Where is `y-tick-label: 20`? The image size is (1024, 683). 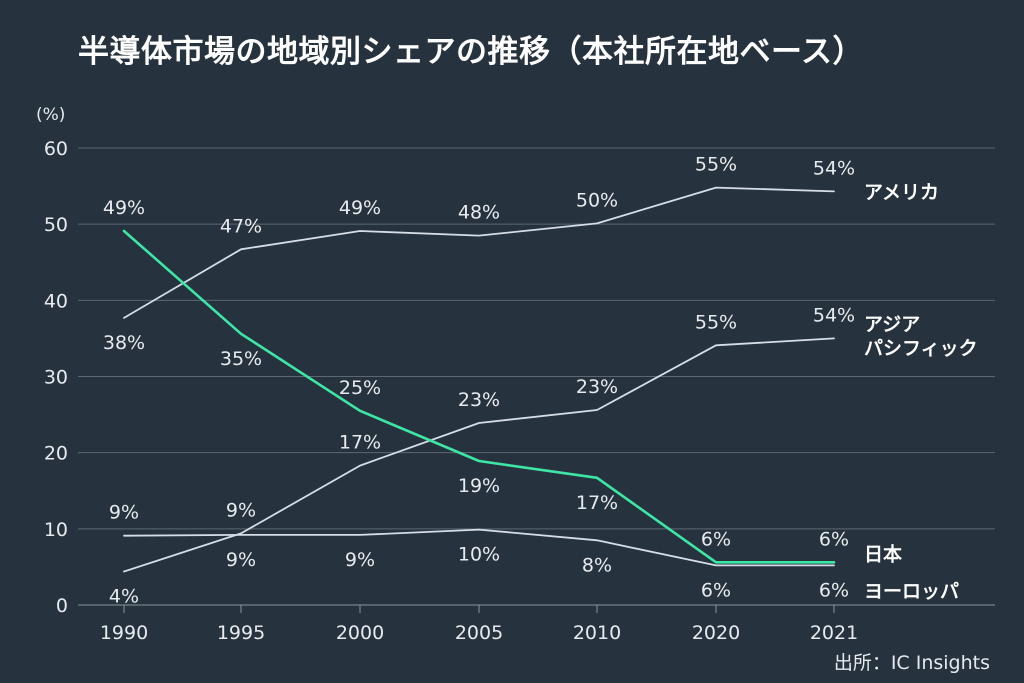
y-tick-label: 20 is located at coordinates (56, 454).